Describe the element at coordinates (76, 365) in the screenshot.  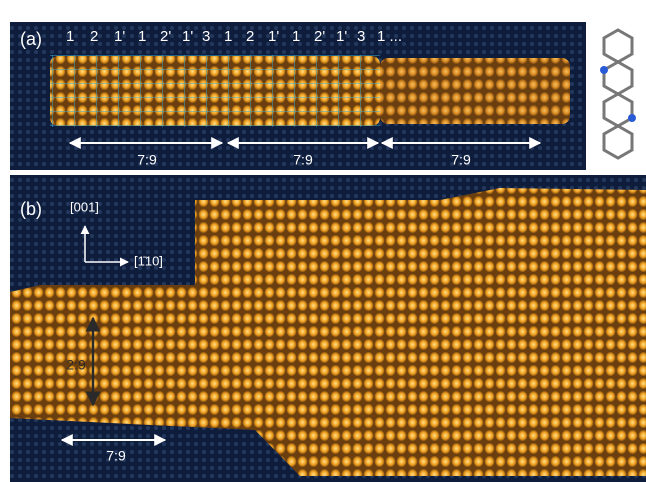
I see `ratio-label: 2:9` at that location.